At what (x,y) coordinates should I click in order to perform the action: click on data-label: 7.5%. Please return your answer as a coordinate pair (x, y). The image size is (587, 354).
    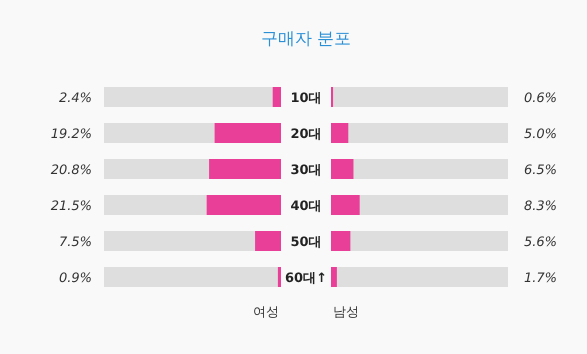
    Looking at the image, I should click on (75, 242).